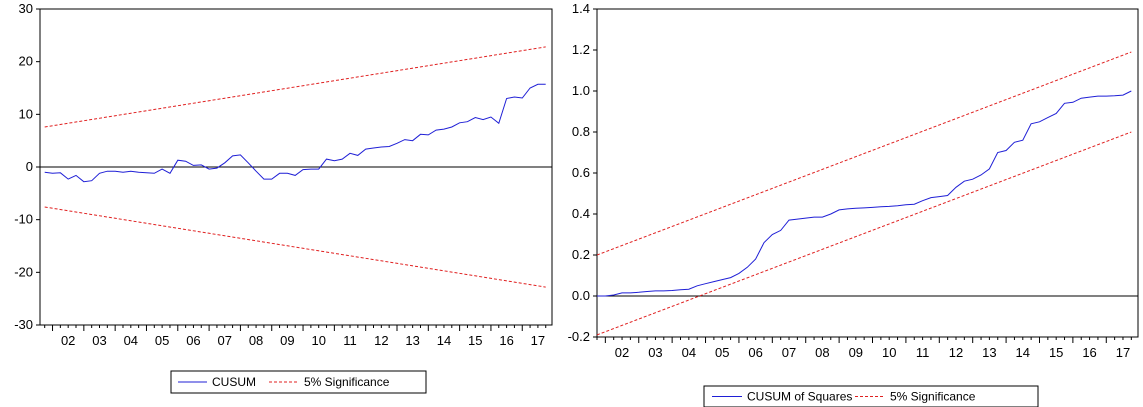 The image size is (1143, 407). I want to click on y-tick-label: -30, so click(23, 324).